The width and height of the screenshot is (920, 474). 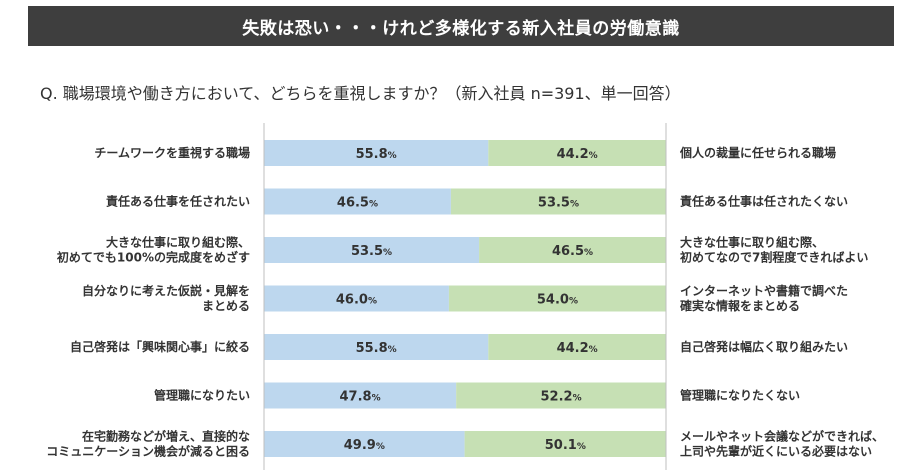 I want to click on value-label-left: 49.9%, so click(x=364, y=445).